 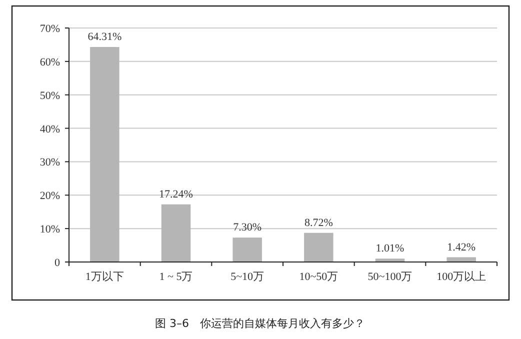 What do you see at coordinates (461, 247) in the screenshot?
I see `data-label: 1.42%` at bounding box center [461, 247].